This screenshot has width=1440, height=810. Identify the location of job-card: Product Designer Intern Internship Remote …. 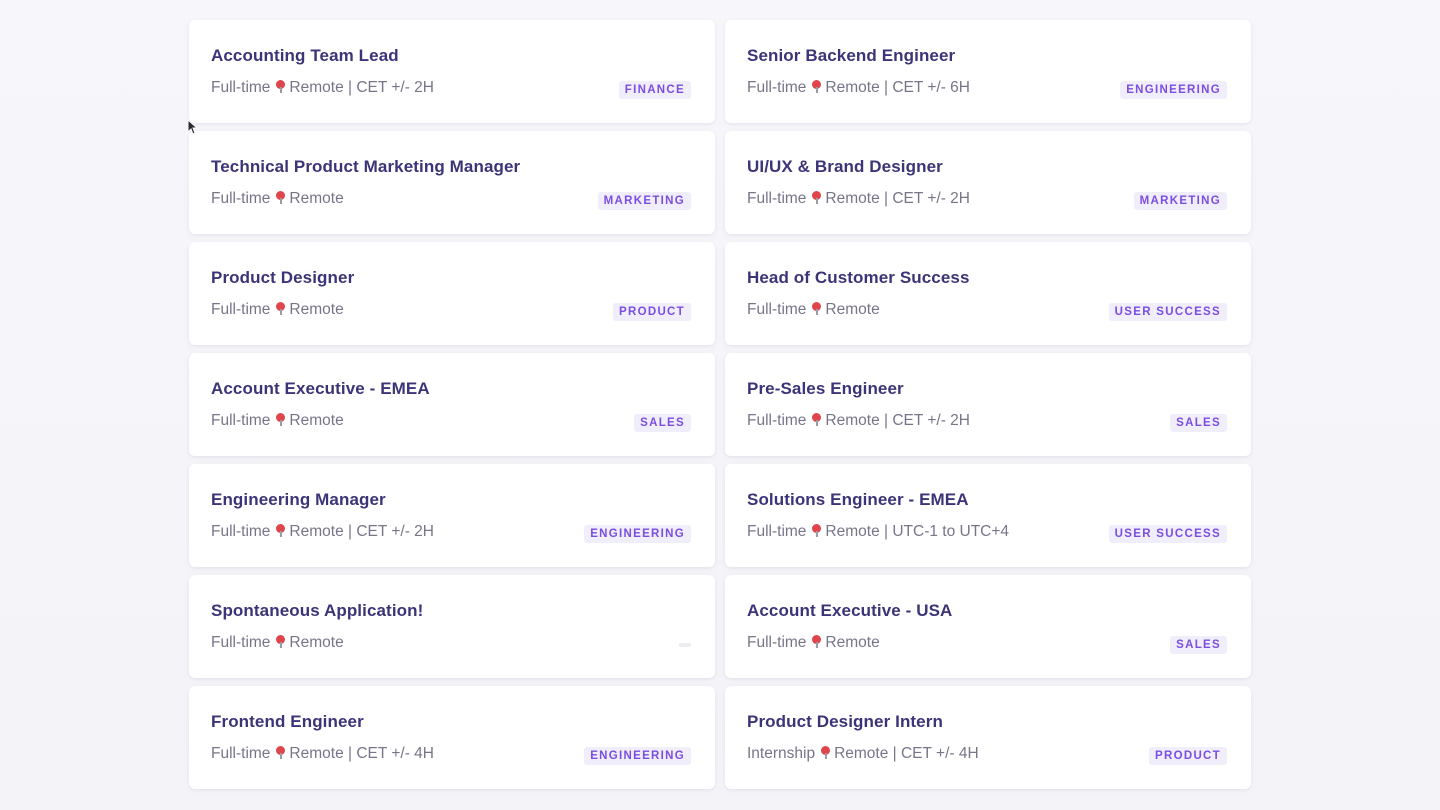
(988, 737).